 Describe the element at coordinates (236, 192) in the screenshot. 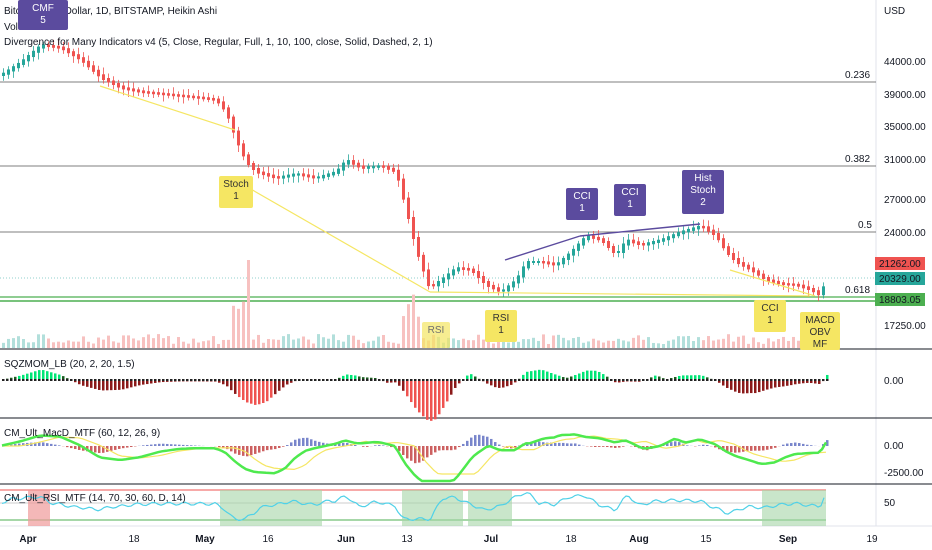

I see `callout-stoch: Stoch 1` at that location.